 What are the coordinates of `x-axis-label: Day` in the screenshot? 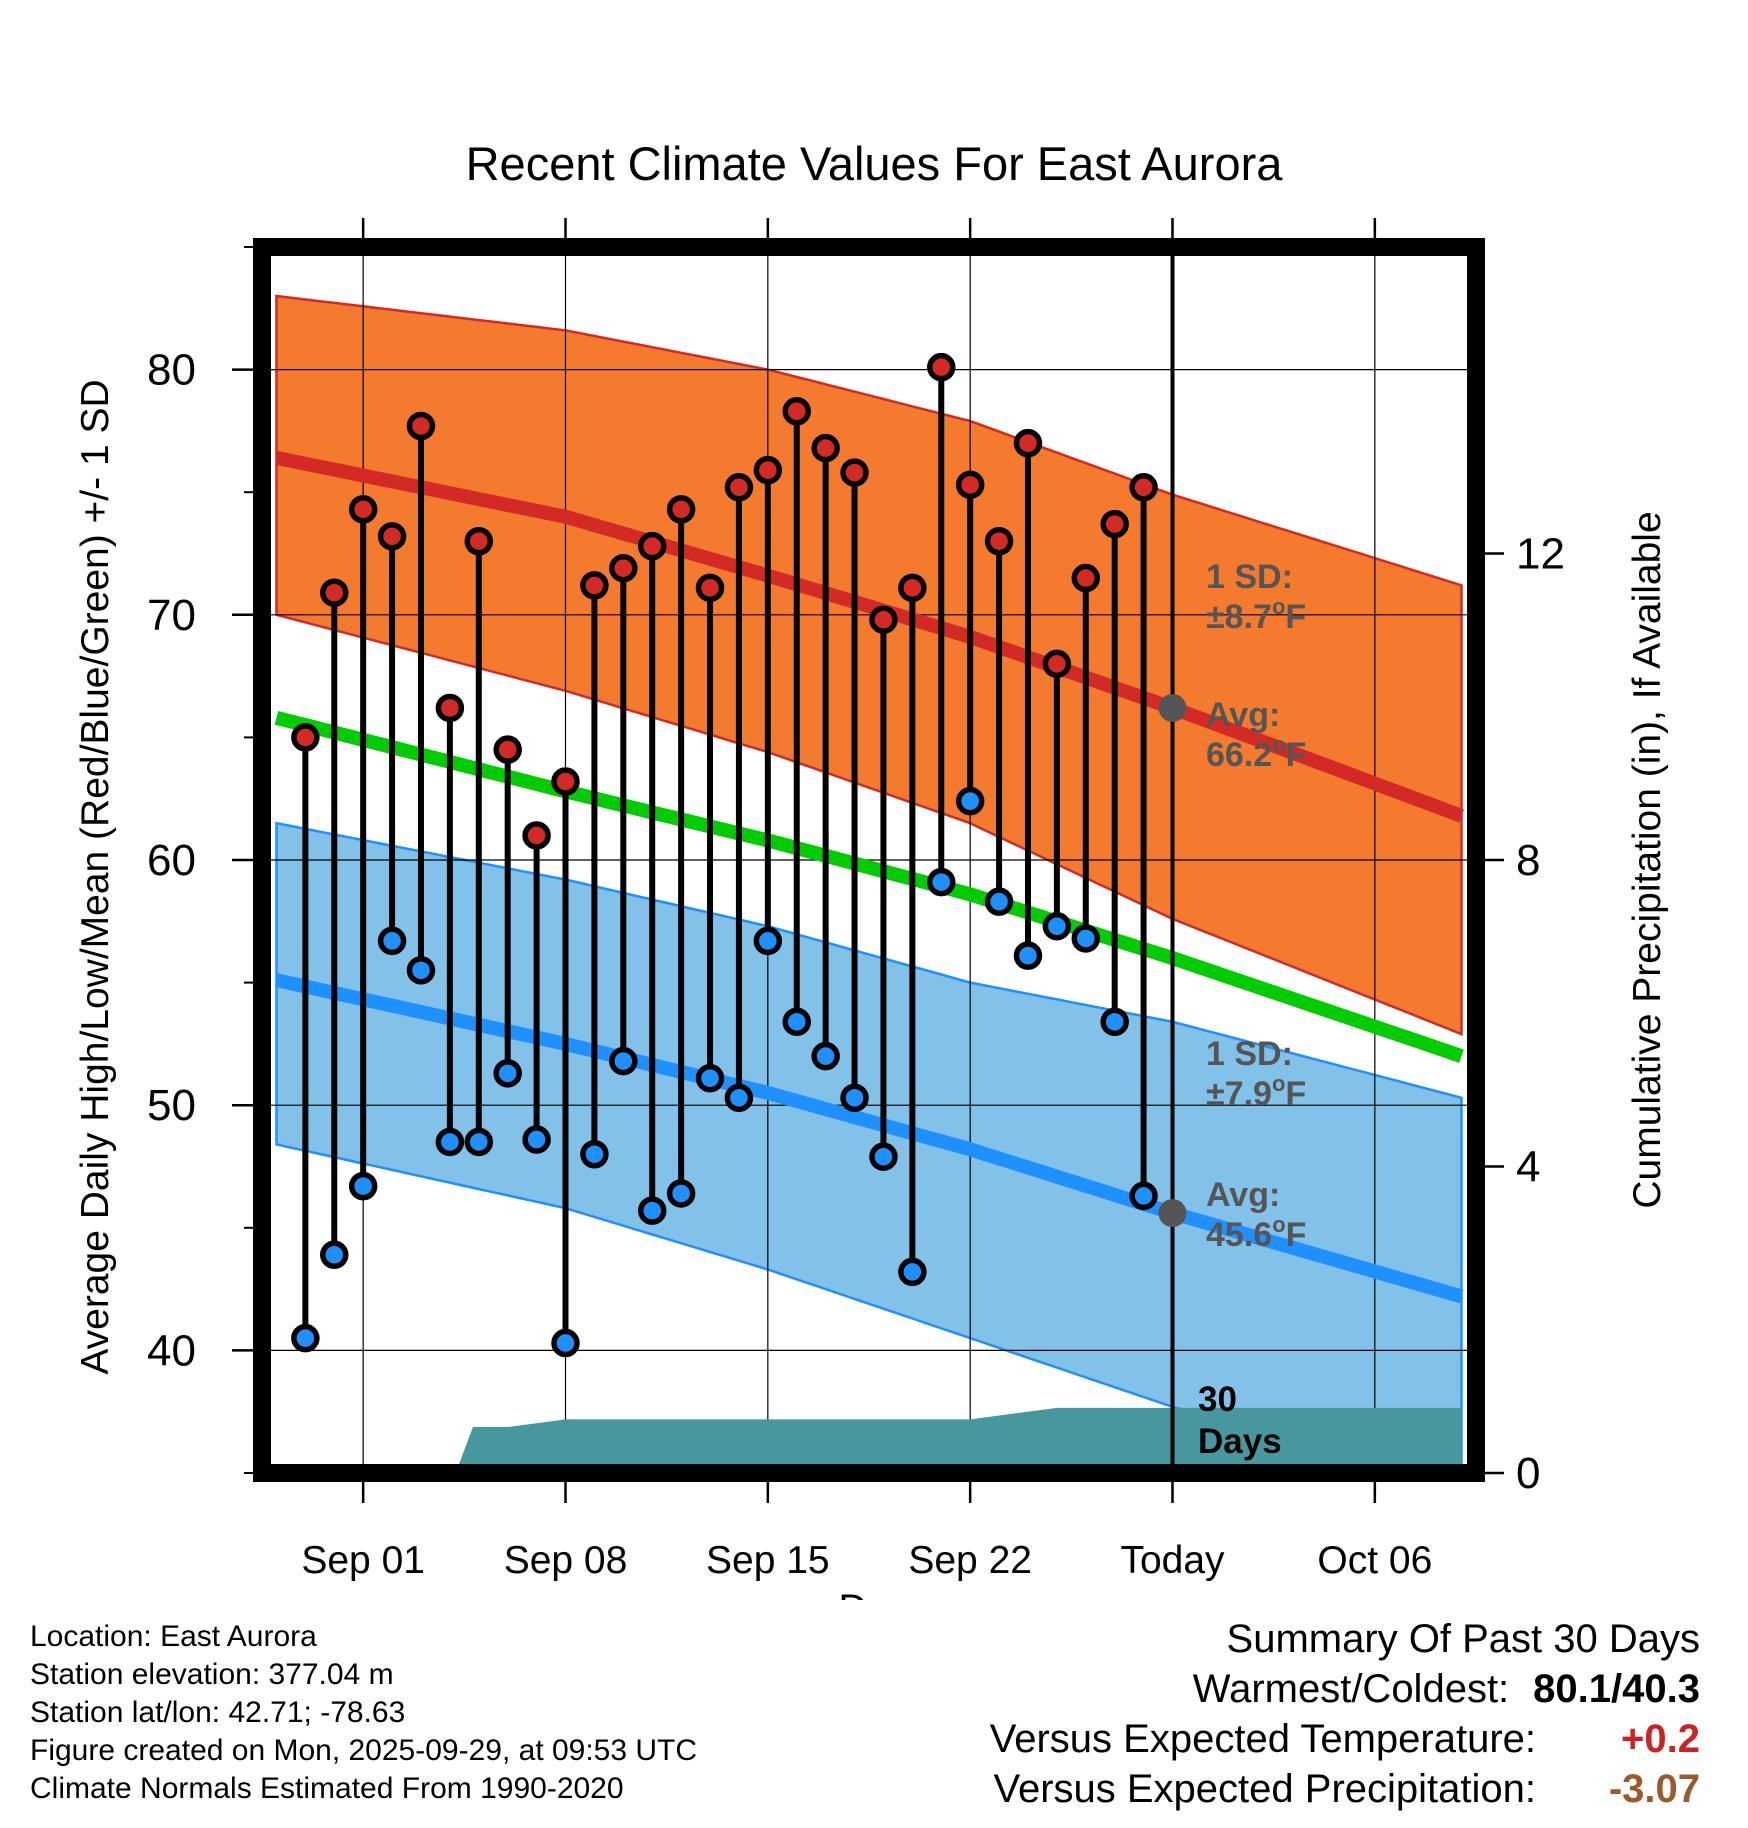 It's located at (873, 1593).